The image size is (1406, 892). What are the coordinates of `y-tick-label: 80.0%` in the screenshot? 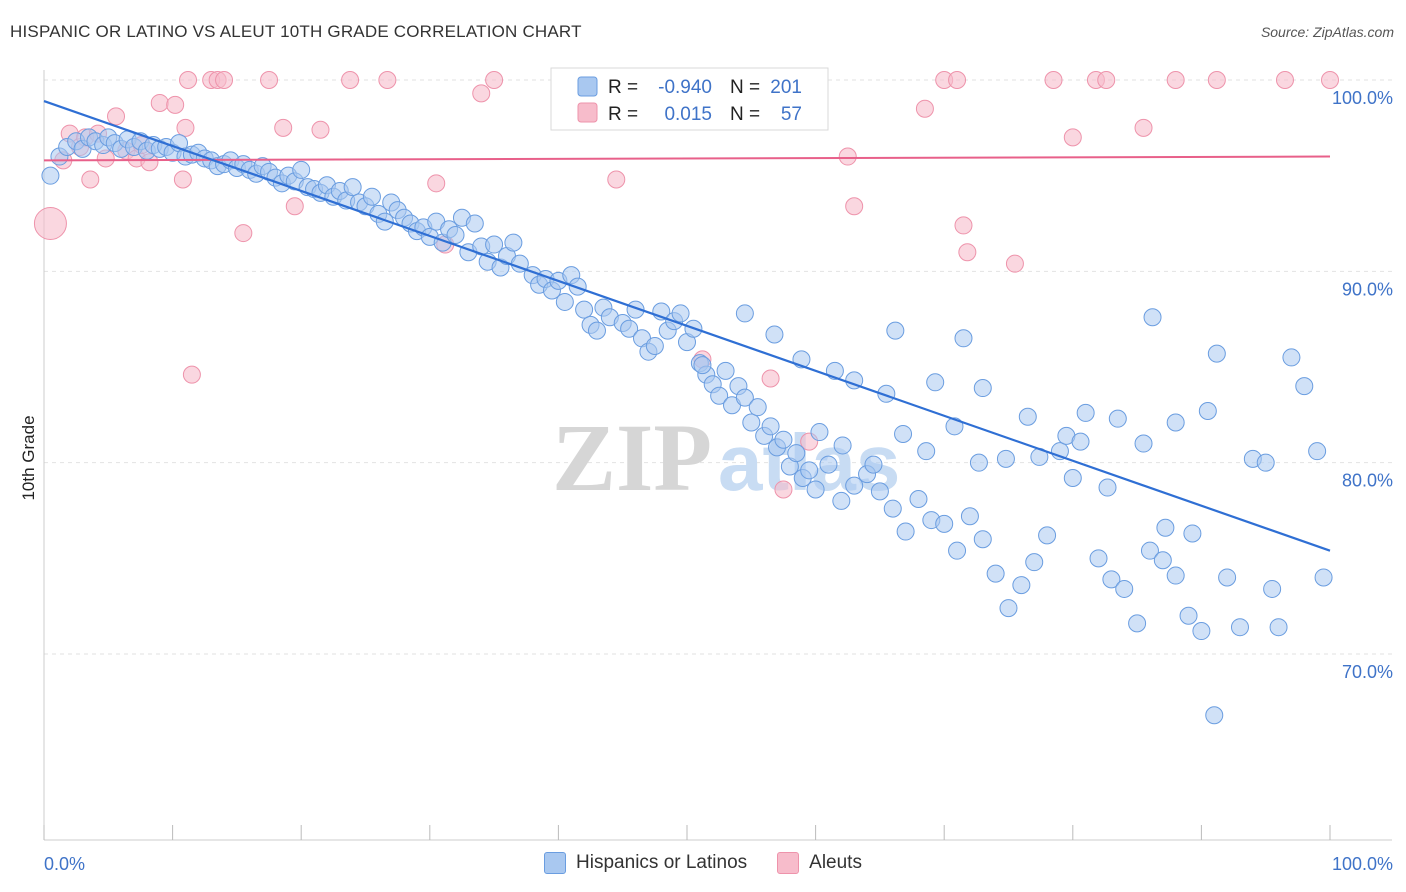 It's located at (1367, 481).